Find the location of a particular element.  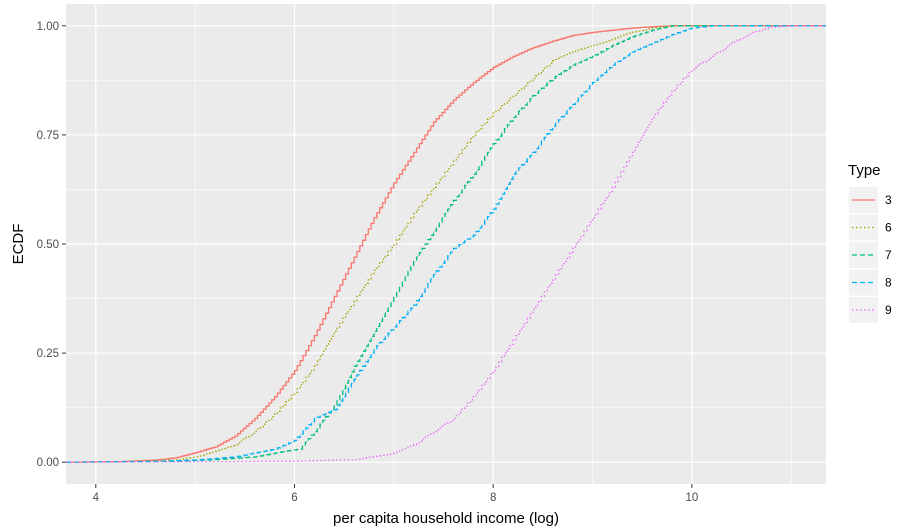

x-tick-label: 8 is located at coordinates (493, 498).